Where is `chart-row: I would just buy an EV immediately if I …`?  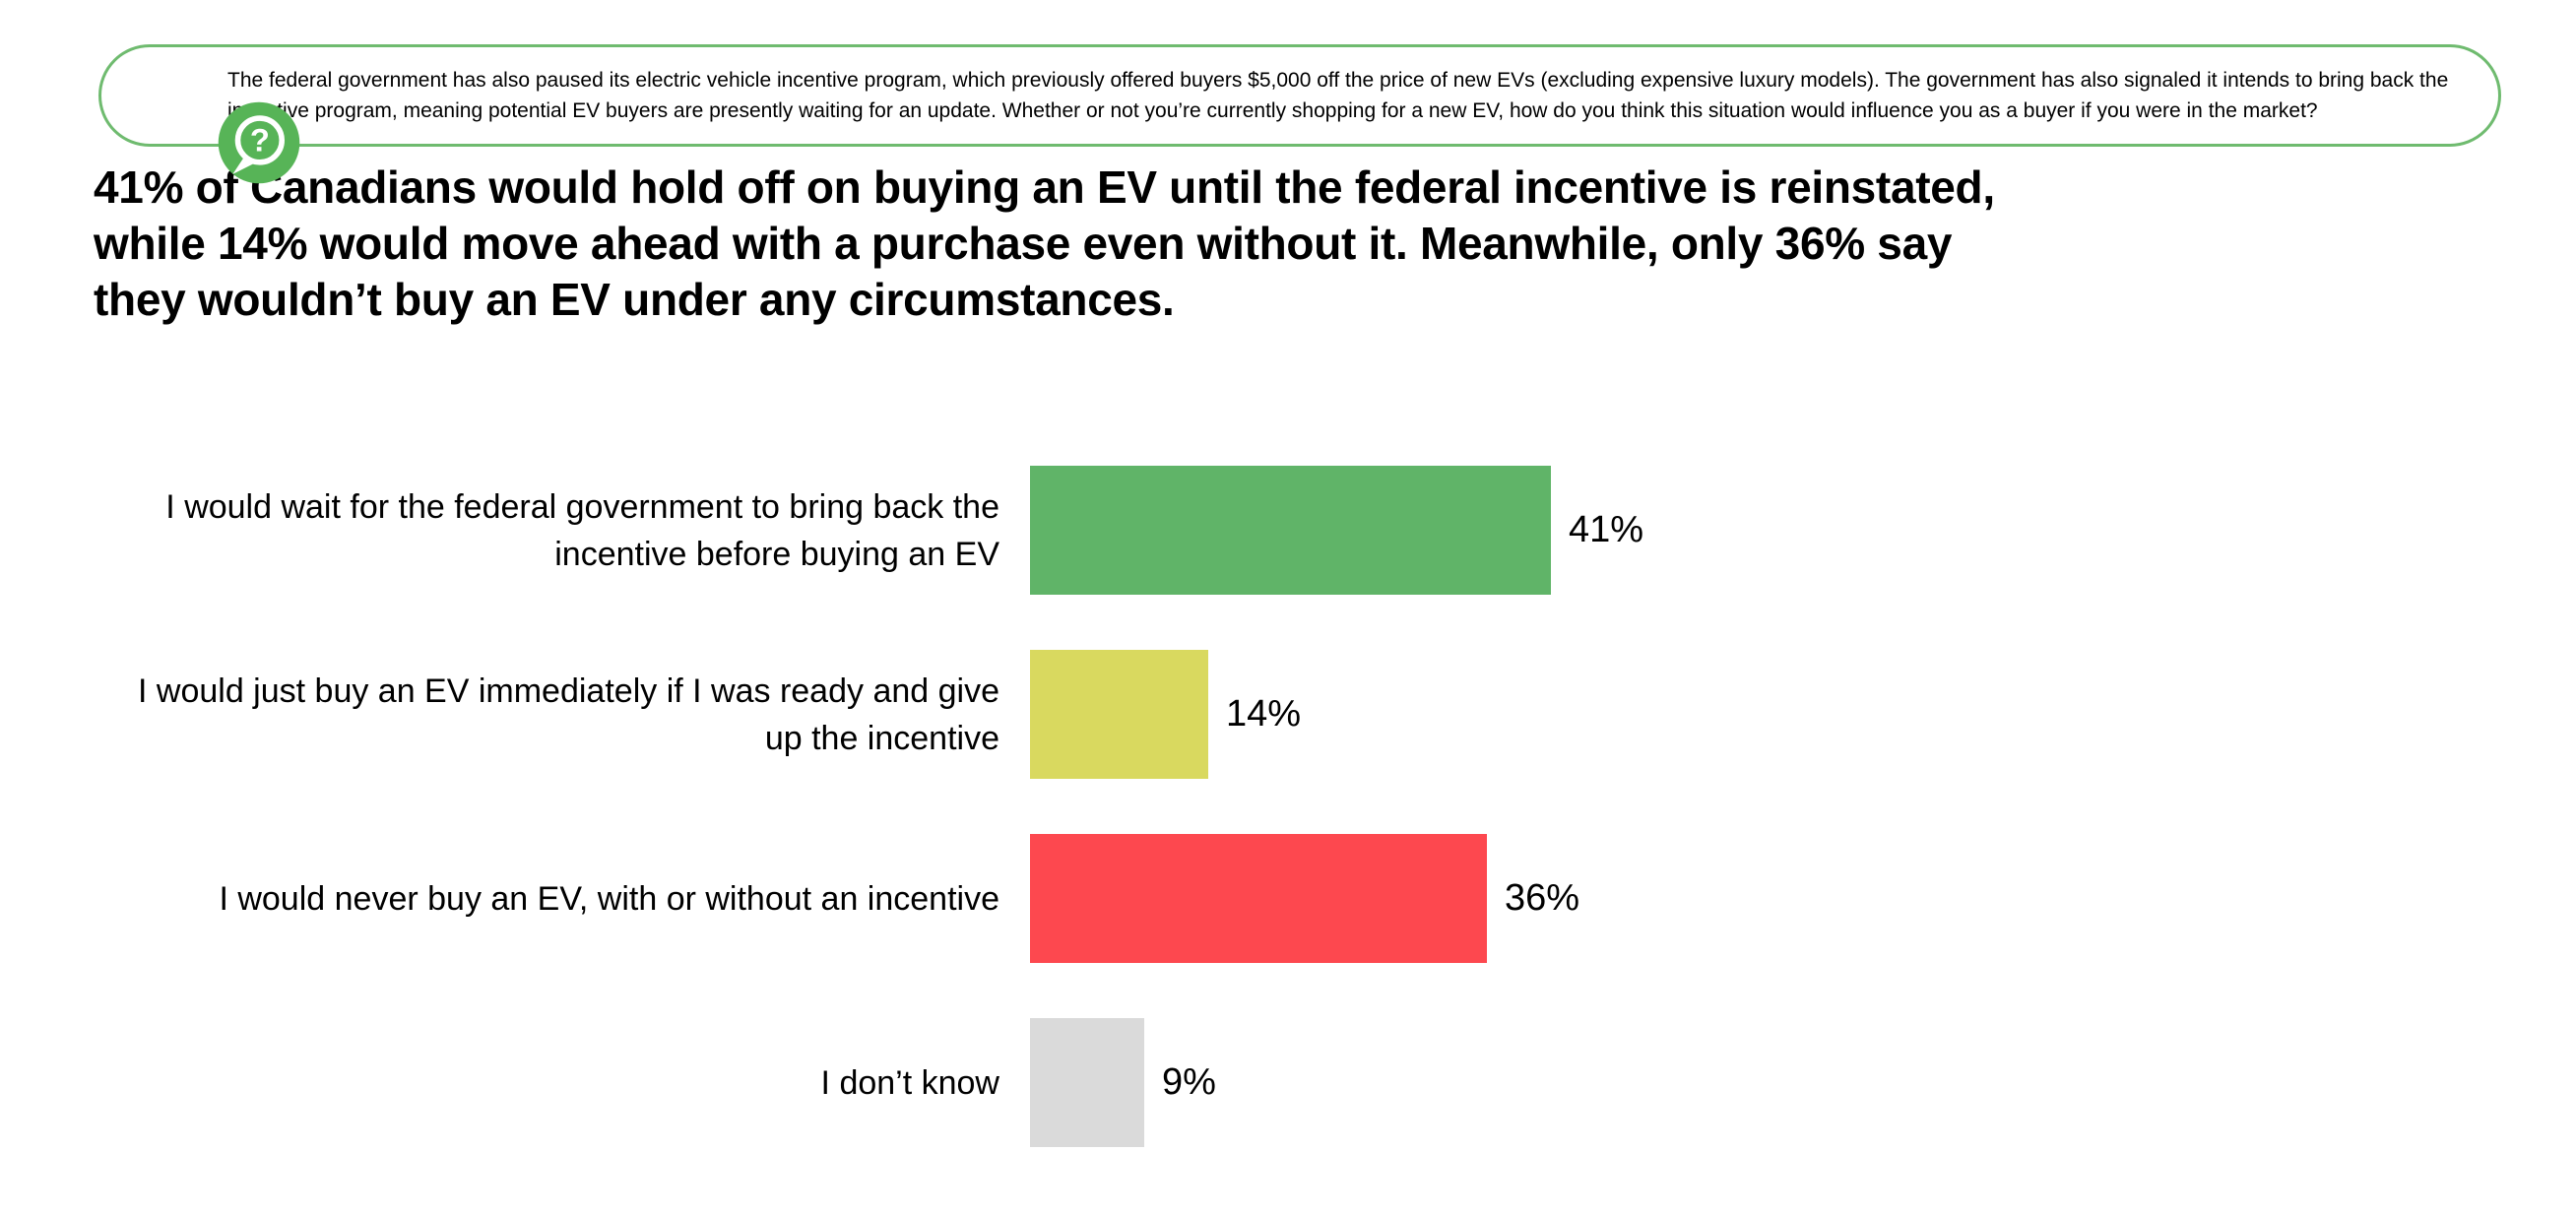
chart-row: I would just buy an EV immediately if I … is located at coordinates (1288, 714).